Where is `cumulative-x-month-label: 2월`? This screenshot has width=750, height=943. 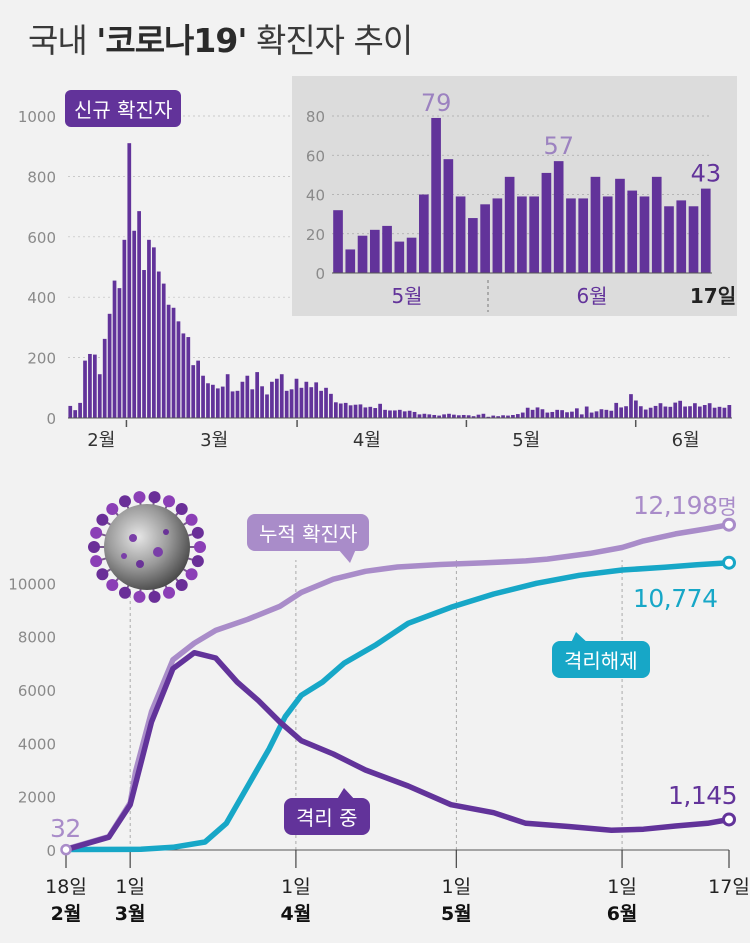
cumulative-x-month-label: 2월 is located at coordinates (66, 914).